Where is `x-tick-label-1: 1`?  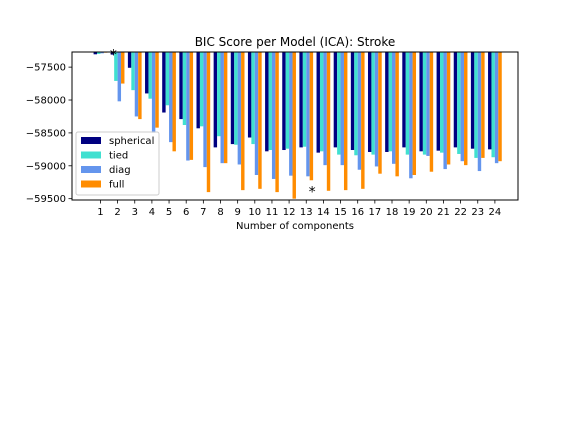
x-tick-label-1: 1 is located at coordinates (100, 212).